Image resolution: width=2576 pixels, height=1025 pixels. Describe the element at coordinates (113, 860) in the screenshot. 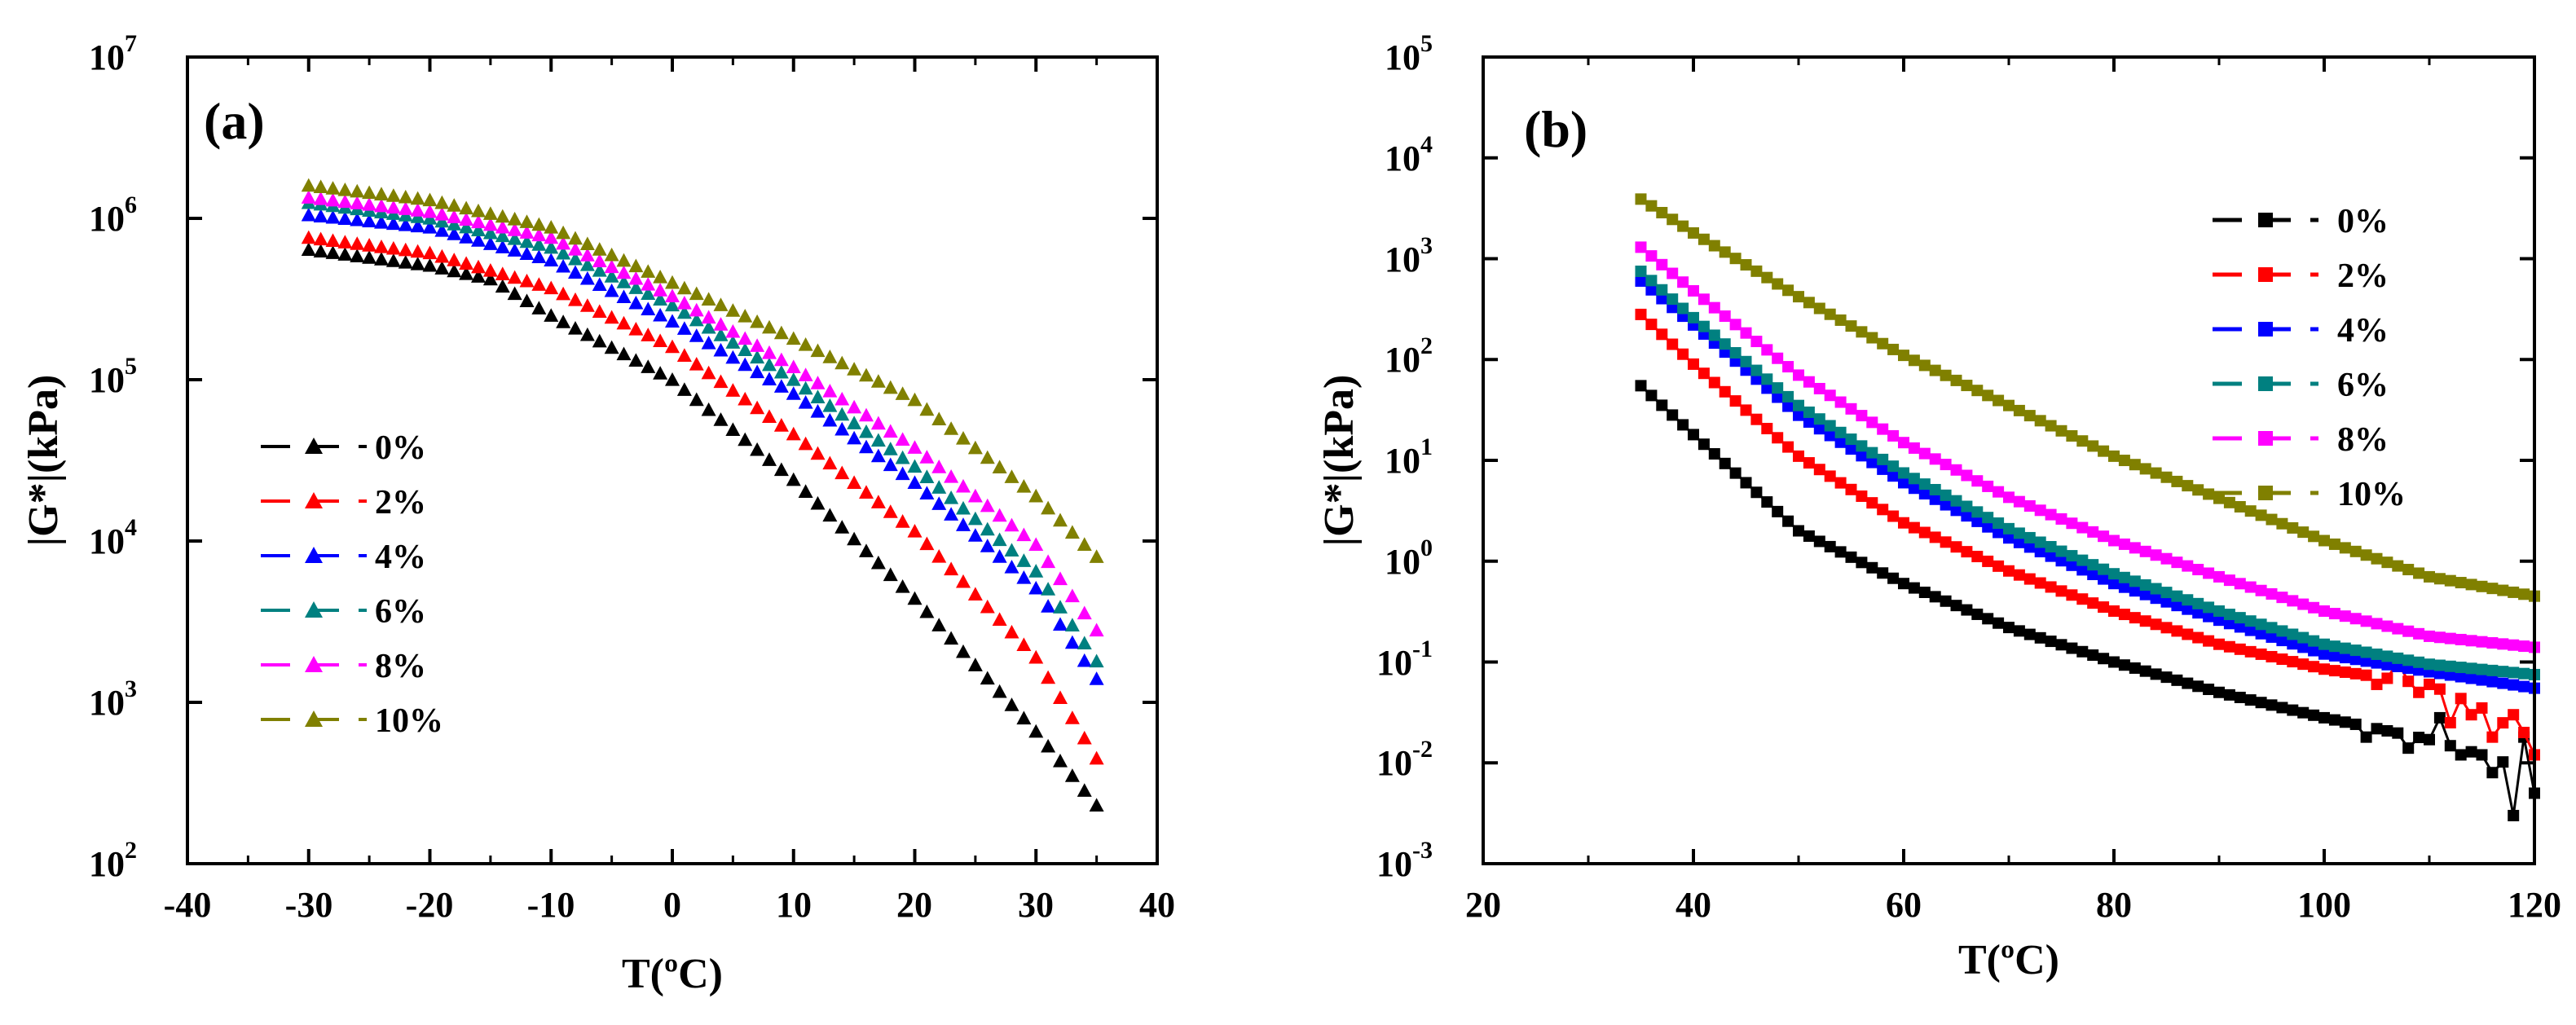

I see `y-tick-label: 102` at that location.